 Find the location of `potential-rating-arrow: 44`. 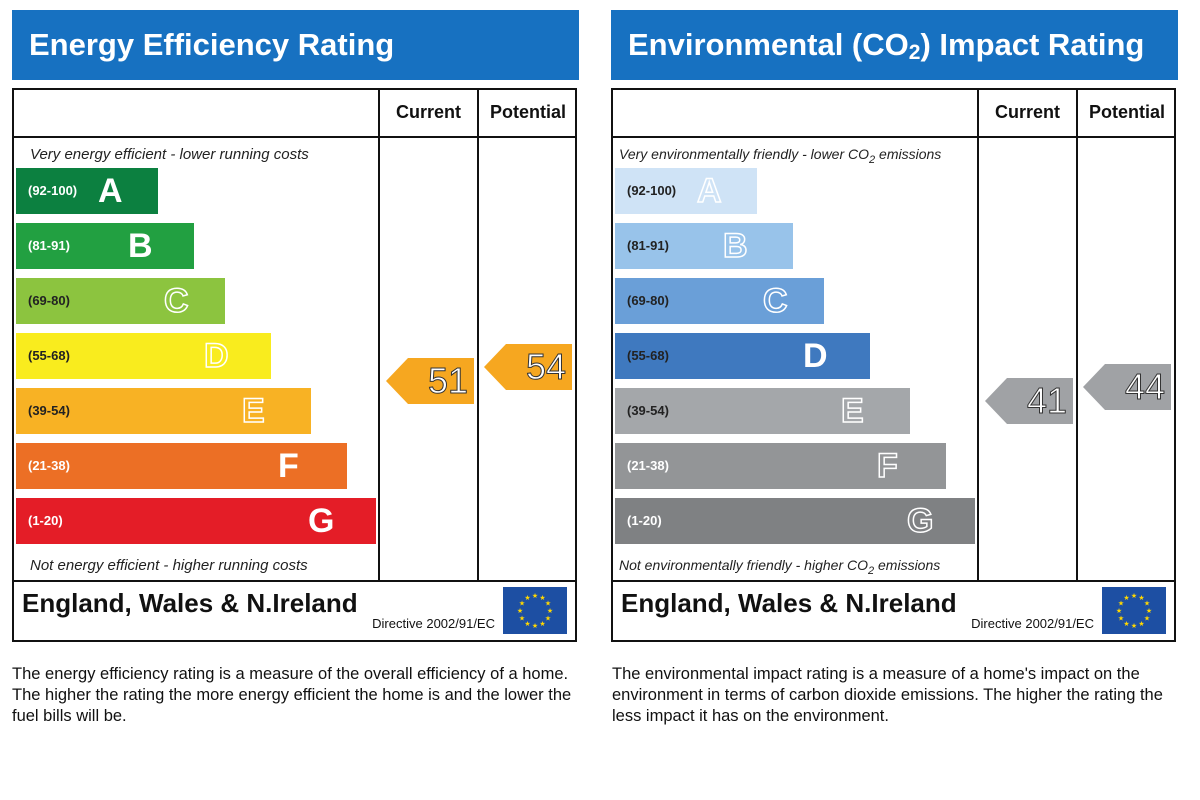

potential-rating-arrow: 44 is located at coordinates (1127, 387).